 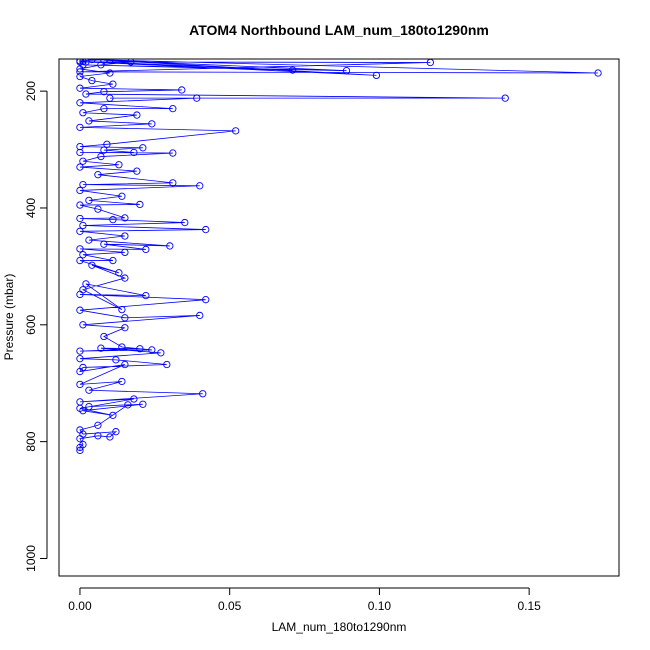 I want to click on x-tick-label: 0.10, so click(x=380, y=606).